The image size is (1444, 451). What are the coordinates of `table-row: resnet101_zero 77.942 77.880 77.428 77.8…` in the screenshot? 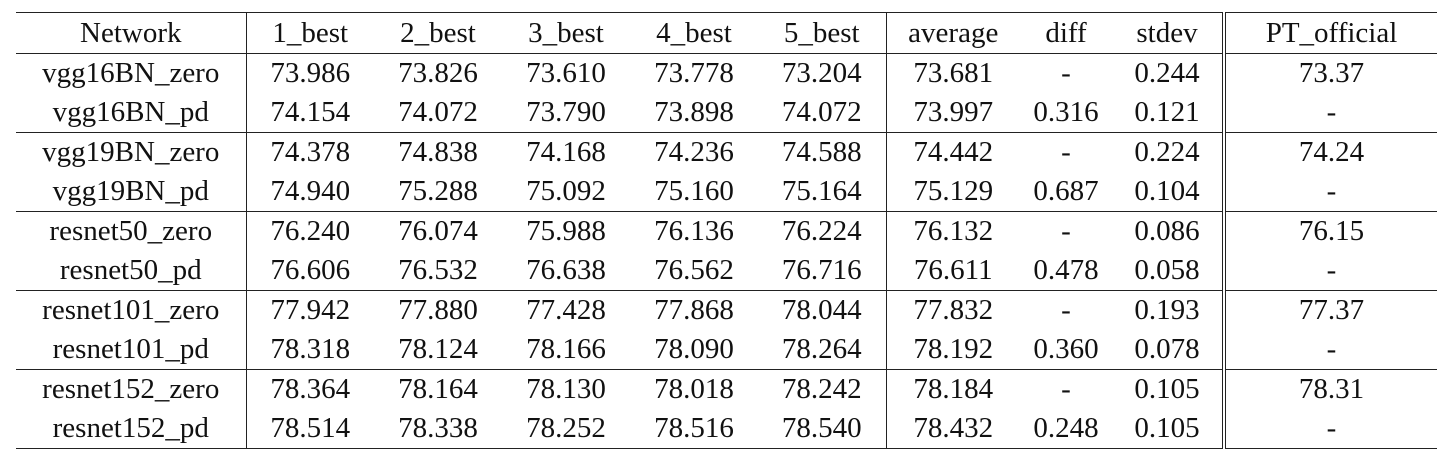 It's located at (726, 311).